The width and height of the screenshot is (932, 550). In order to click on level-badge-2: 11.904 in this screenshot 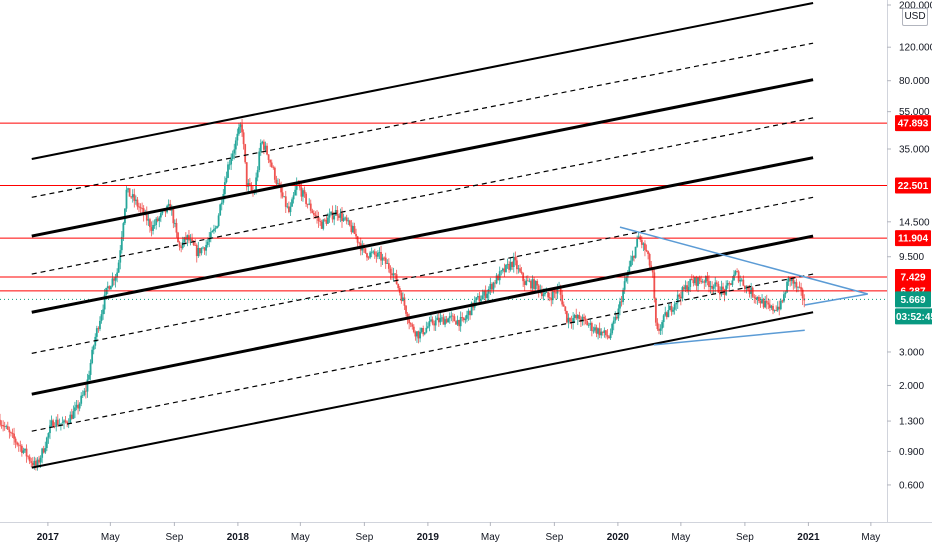, I will do `click(913, 239)`.